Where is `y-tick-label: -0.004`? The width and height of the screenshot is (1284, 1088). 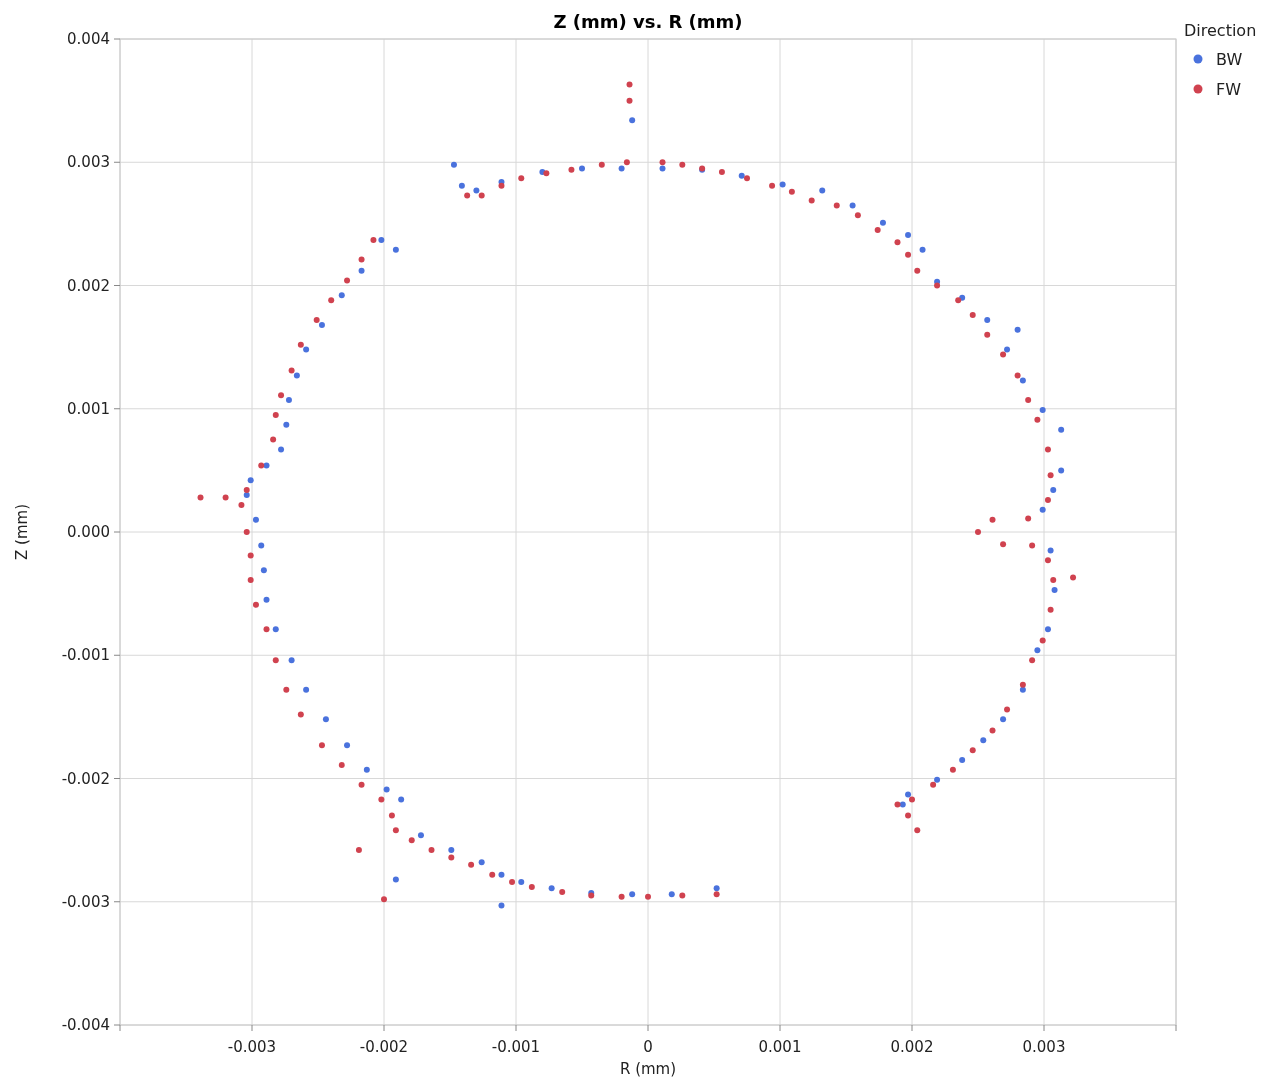 y-tick-label: -0.004 is located at coordinates (85, 1025).